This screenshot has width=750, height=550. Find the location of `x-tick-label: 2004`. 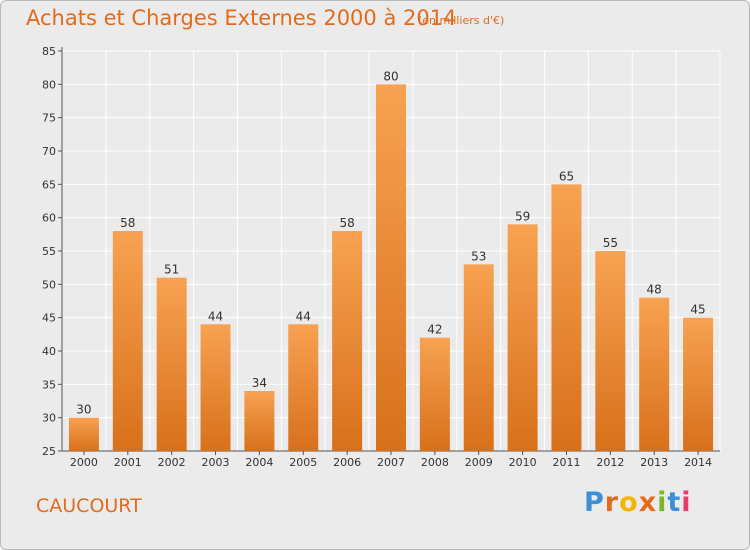

x-tick-label: 2004 is located at coordinates (259, 462).